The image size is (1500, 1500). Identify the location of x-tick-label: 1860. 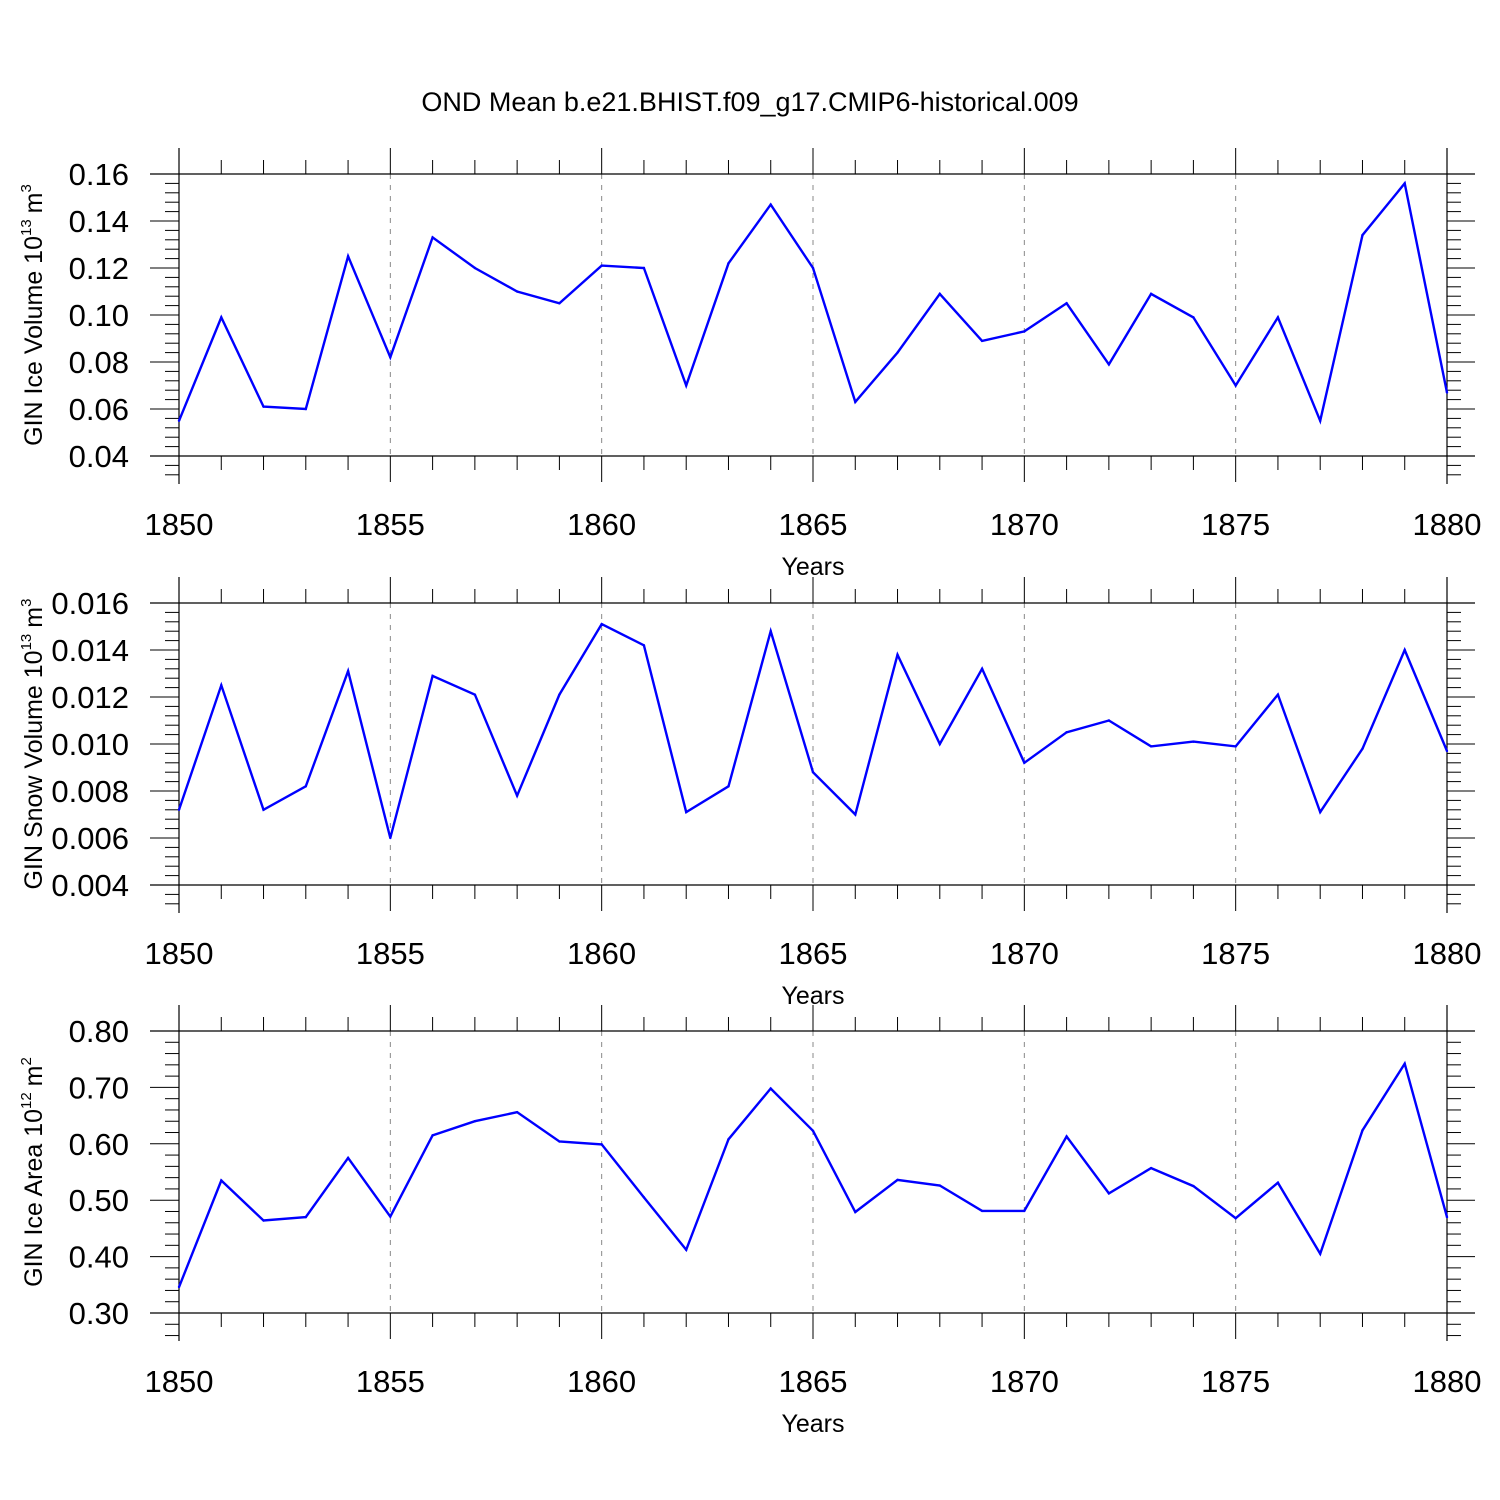
(601, 524).